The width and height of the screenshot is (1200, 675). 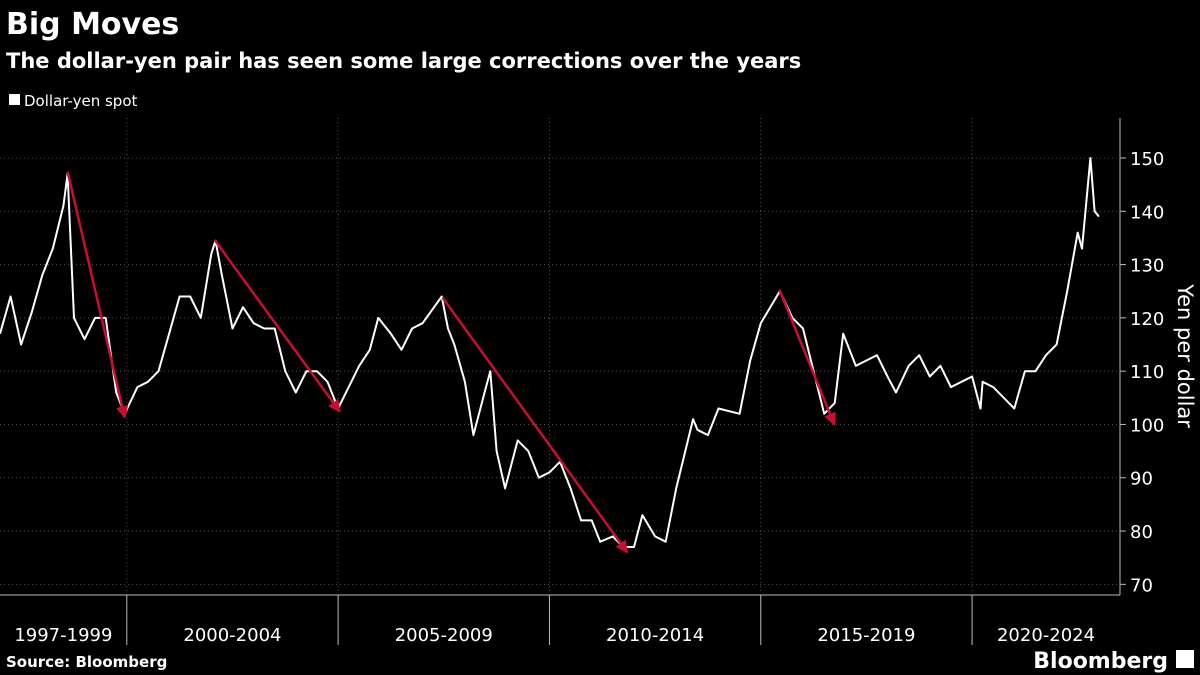 I want to click on legend-label: Dollar-yen spot, so click(x=81, y=101).